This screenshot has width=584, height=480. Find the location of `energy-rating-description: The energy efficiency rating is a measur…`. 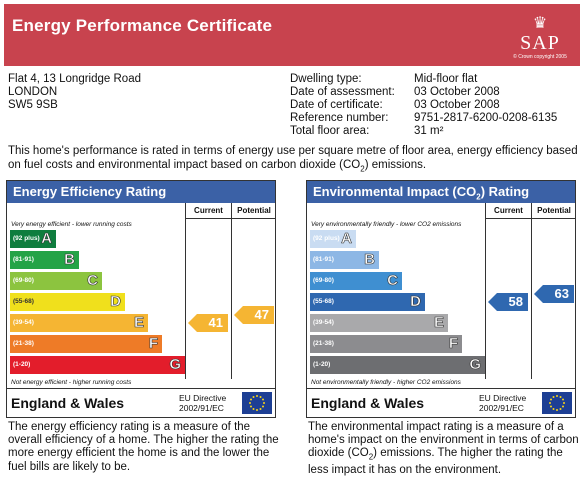

energy-rating-description: The energy efficiency rating is a measur… is located at coordinates (143, 447).